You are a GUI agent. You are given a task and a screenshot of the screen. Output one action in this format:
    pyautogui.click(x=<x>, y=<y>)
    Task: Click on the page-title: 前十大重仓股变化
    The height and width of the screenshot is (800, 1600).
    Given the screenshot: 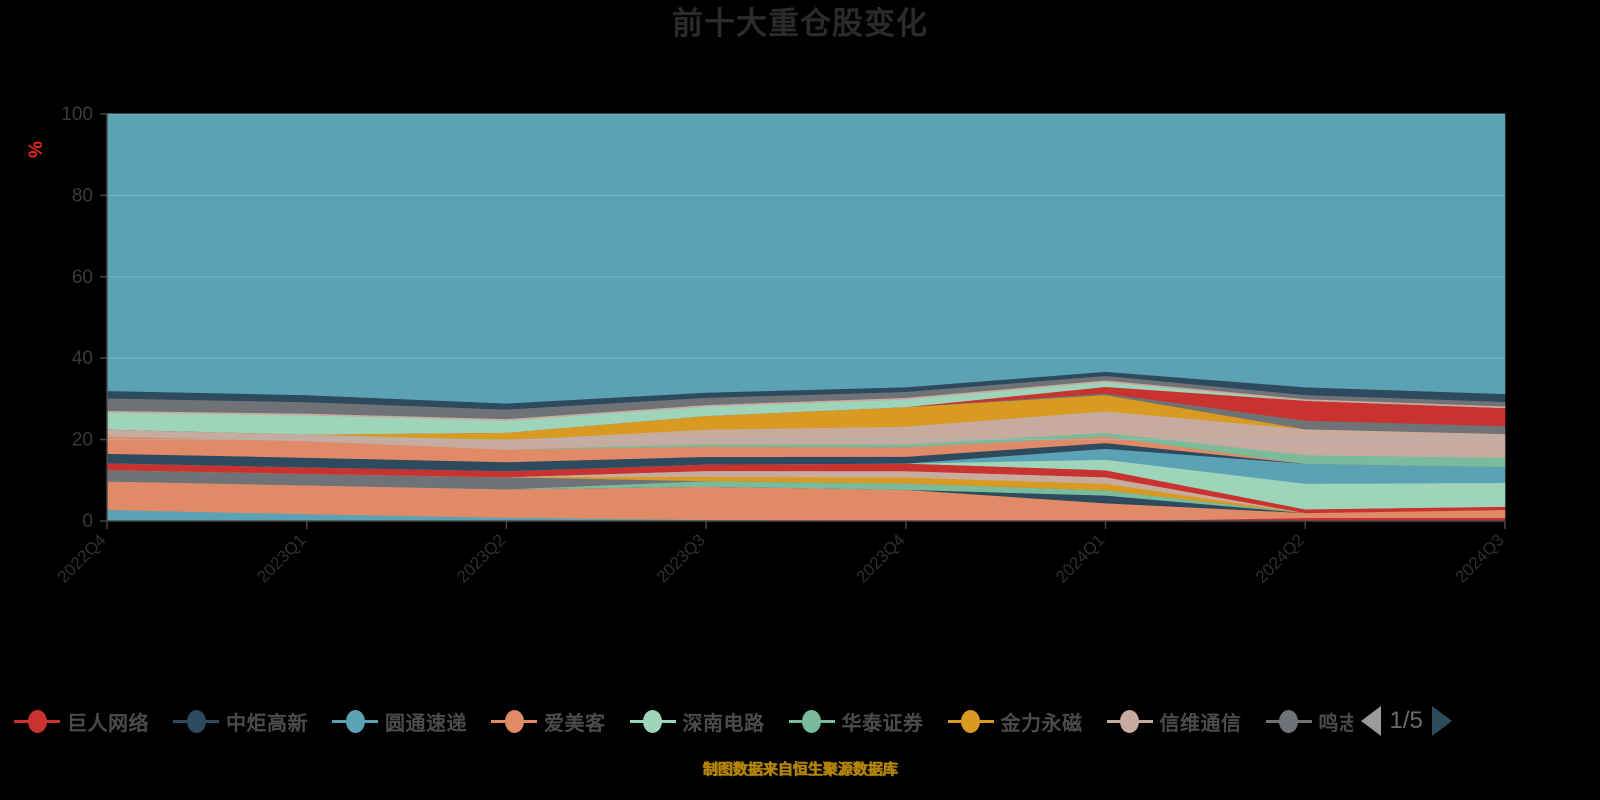 What is the action you would take?
    pyautogui.click(x=800, y=23)
    